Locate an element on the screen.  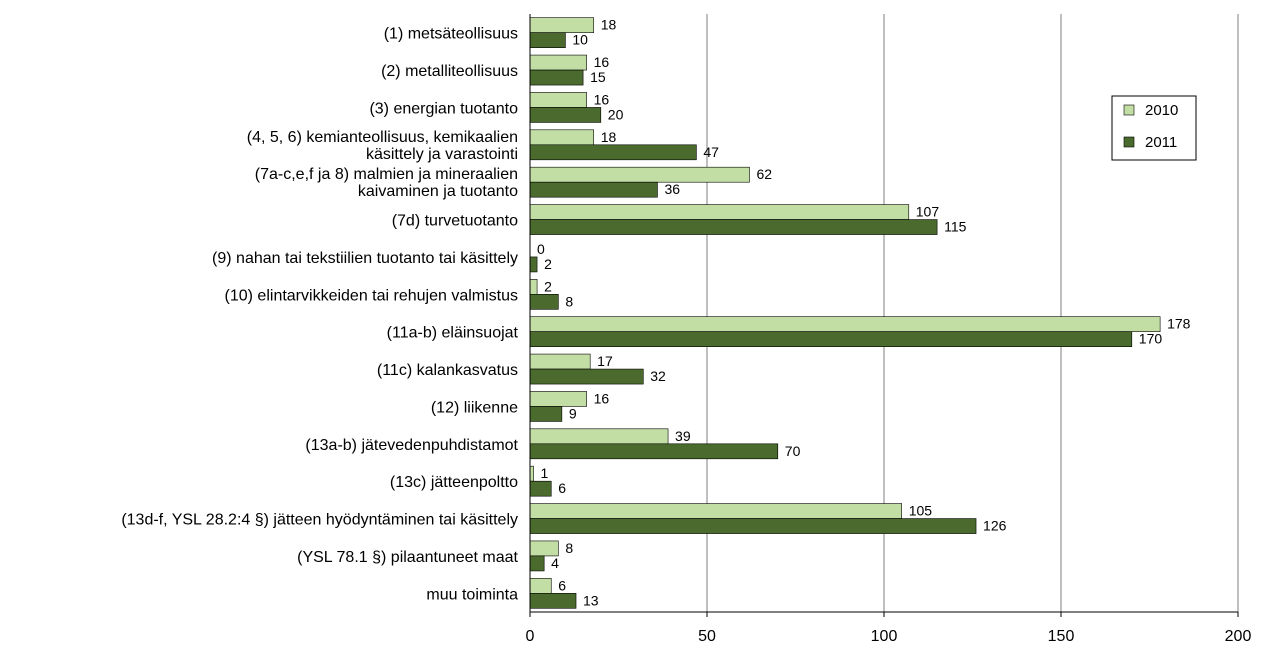
x-tick-label: 150 is located at coordinates (1061, 636).